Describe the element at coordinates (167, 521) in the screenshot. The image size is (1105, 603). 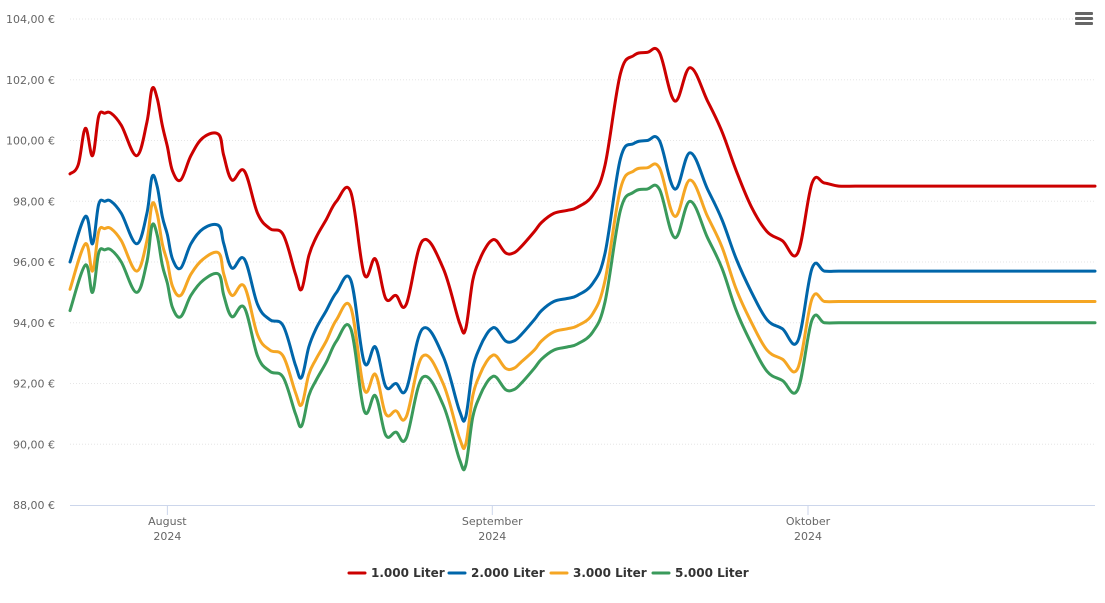
I see `x-tick-month: August` at that location.